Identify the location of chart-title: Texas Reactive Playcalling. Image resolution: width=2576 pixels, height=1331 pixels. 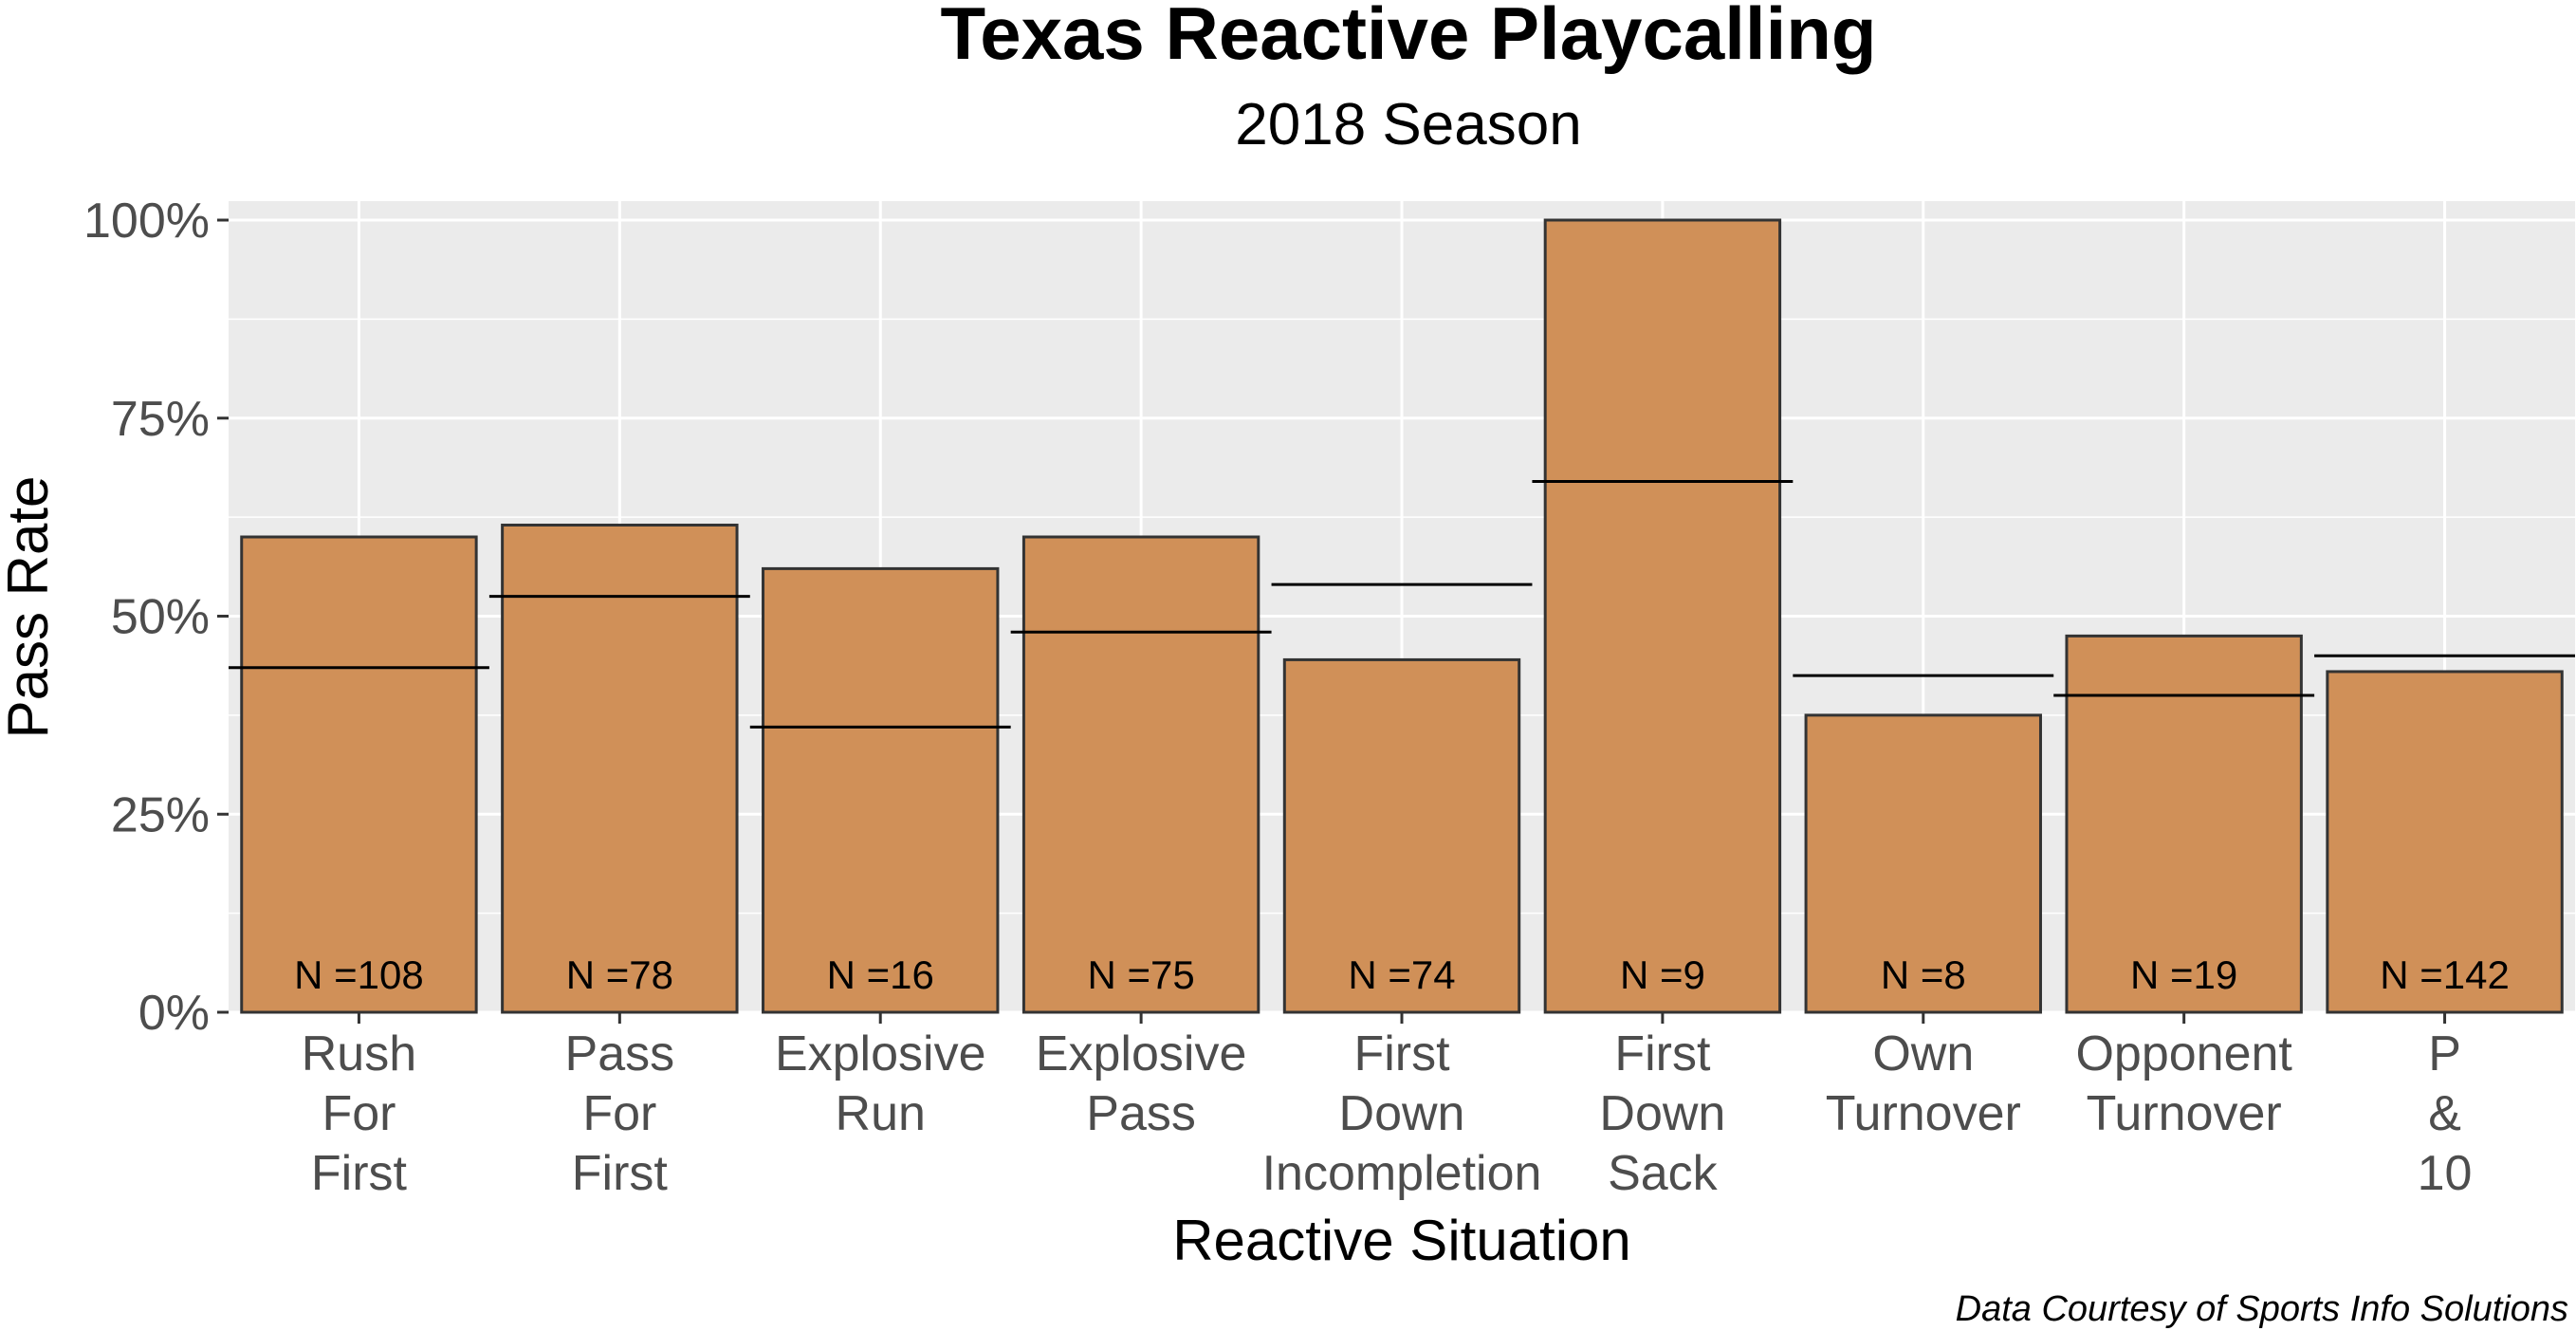
(1408, 37).